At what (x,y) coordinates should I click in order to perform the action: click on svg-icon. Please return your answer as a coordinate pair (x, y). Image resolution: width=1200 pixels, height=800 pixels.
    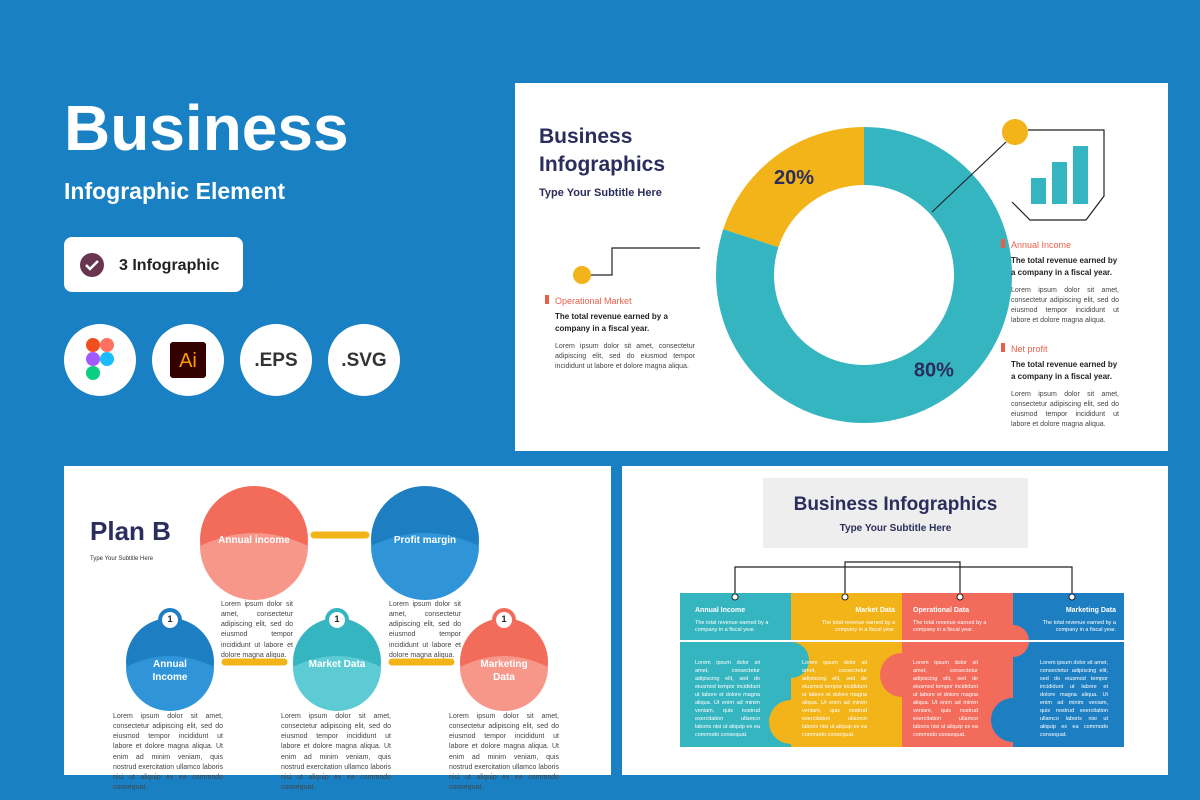
    Looking at the image, I should click on (364, 360).